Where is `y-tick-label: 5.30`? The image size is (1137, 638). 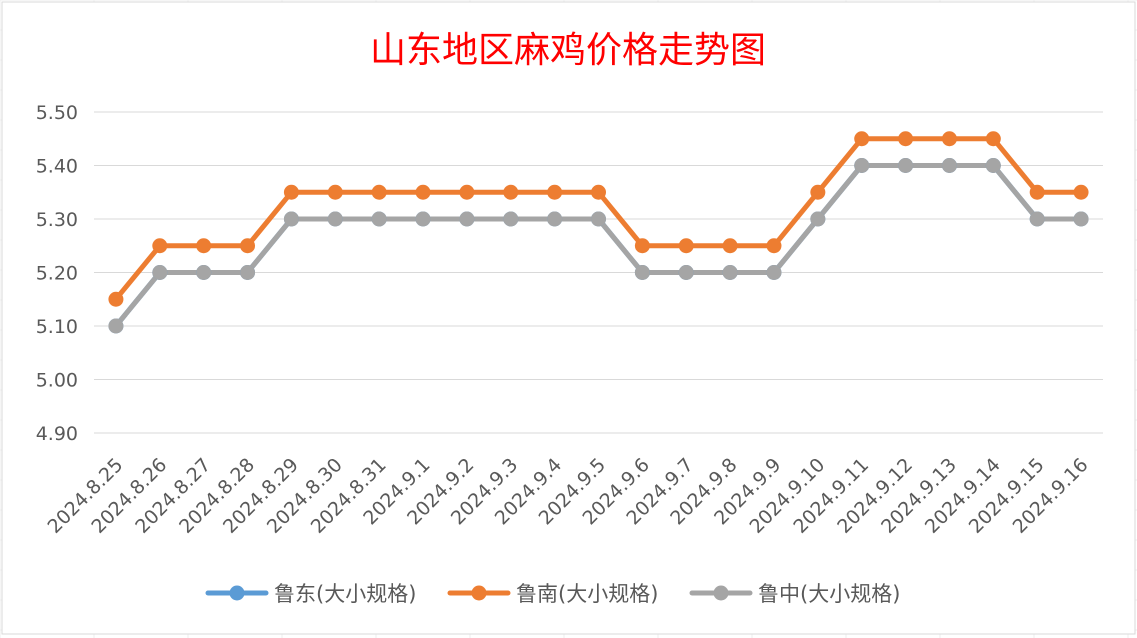 y-tick-label: 5.30 is located at coordinates (57, 220).